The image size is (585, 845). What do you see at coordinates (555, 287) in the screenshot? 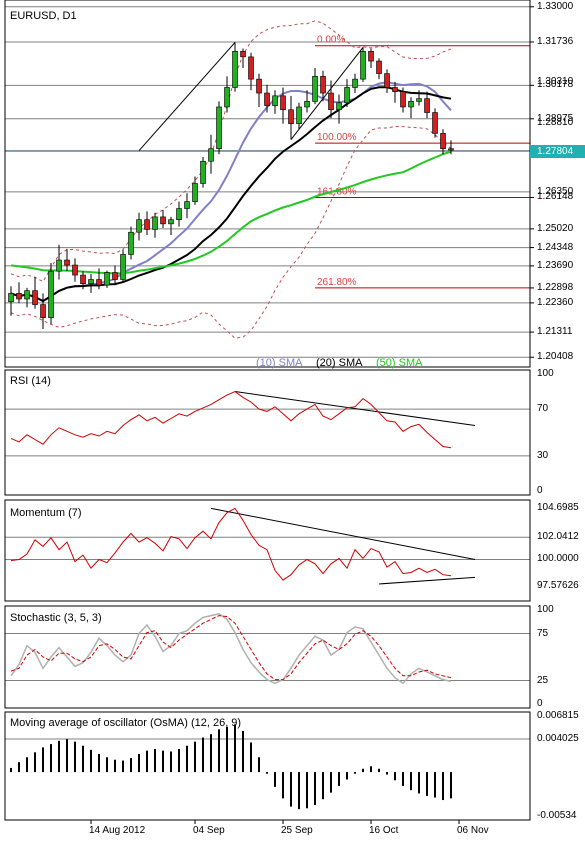
I see `price-tick-label: 1.22898` at bounding box center [555, 287].